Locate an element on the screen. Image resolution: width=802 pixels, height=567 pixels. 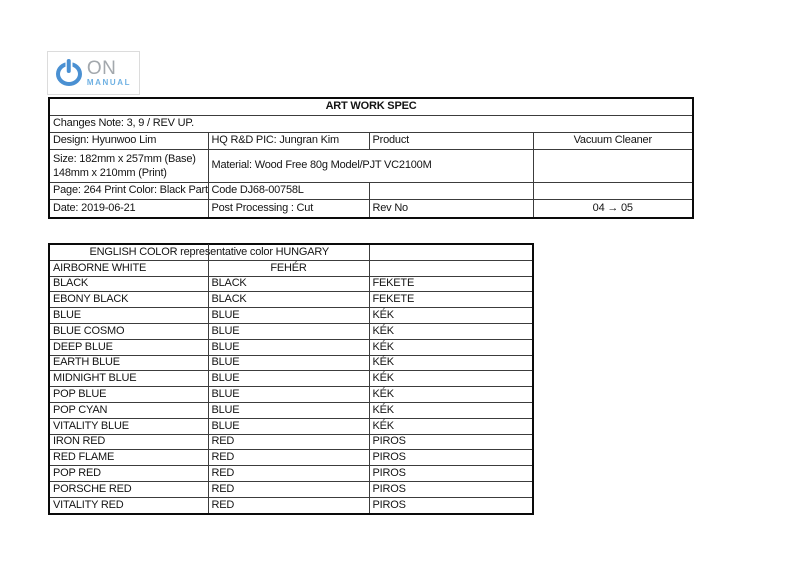
color-row: POP RED RED PIROS is located at coordinates (291, 473).